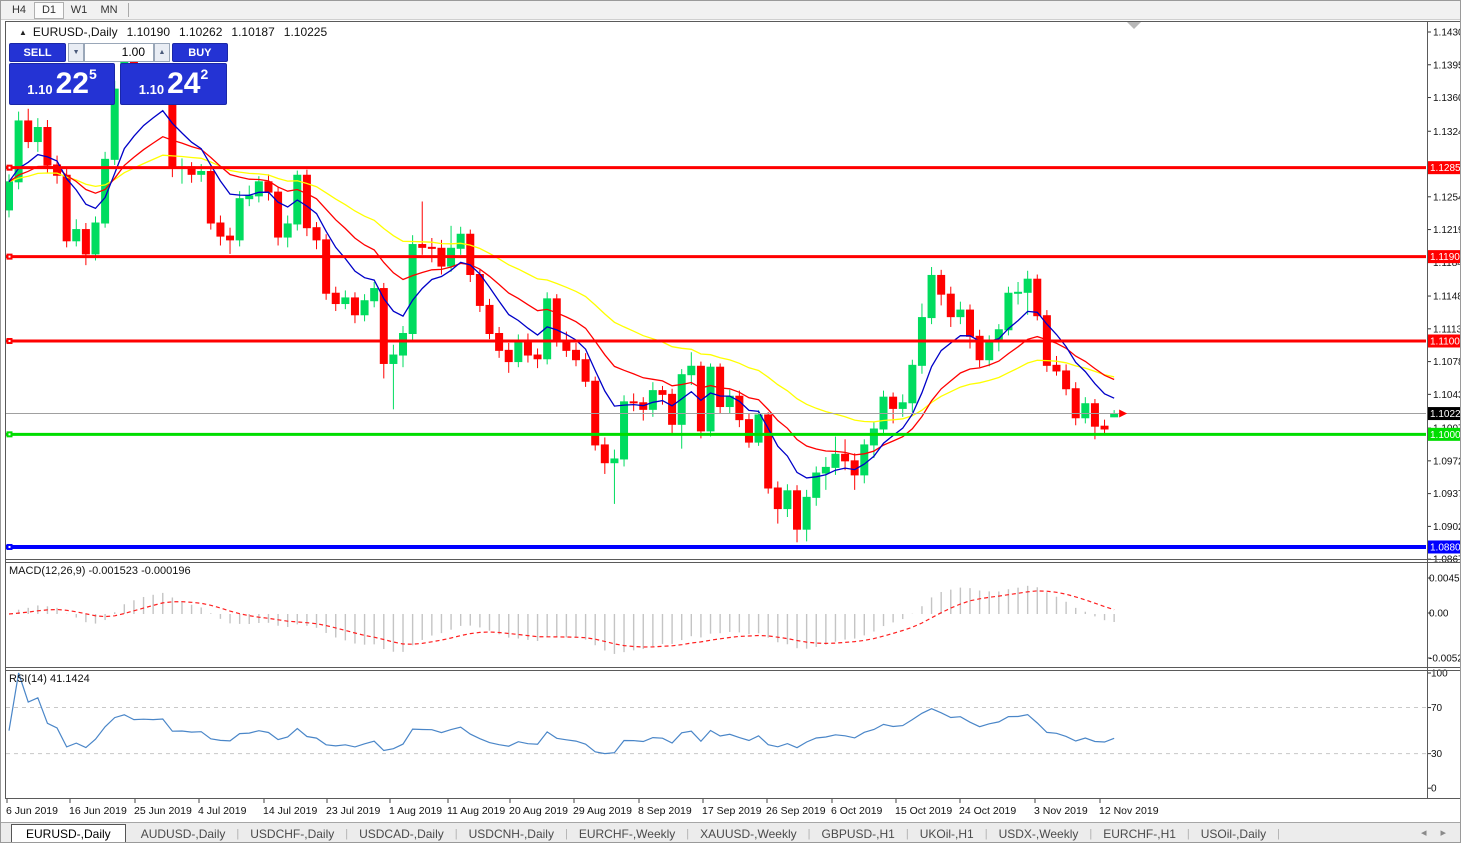  I want to click on price-axis-border, so click(1427, 410).